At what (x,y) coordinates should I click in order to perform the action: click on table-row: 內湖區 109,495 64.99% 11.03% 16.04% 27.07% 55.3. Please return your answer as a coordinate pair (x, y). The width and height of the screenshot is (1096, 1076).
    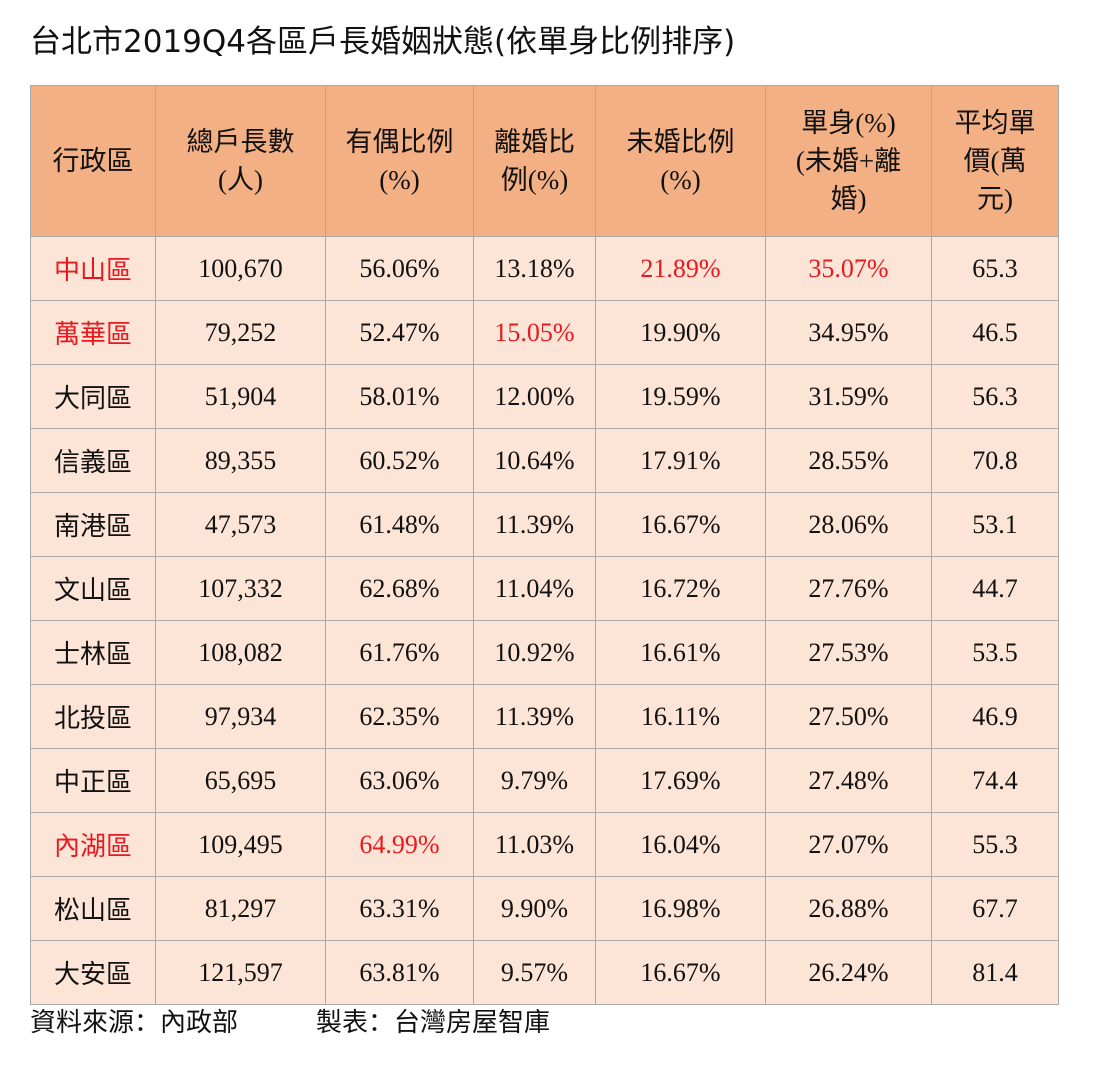
    Looking at the image, I should click on (544, 844).